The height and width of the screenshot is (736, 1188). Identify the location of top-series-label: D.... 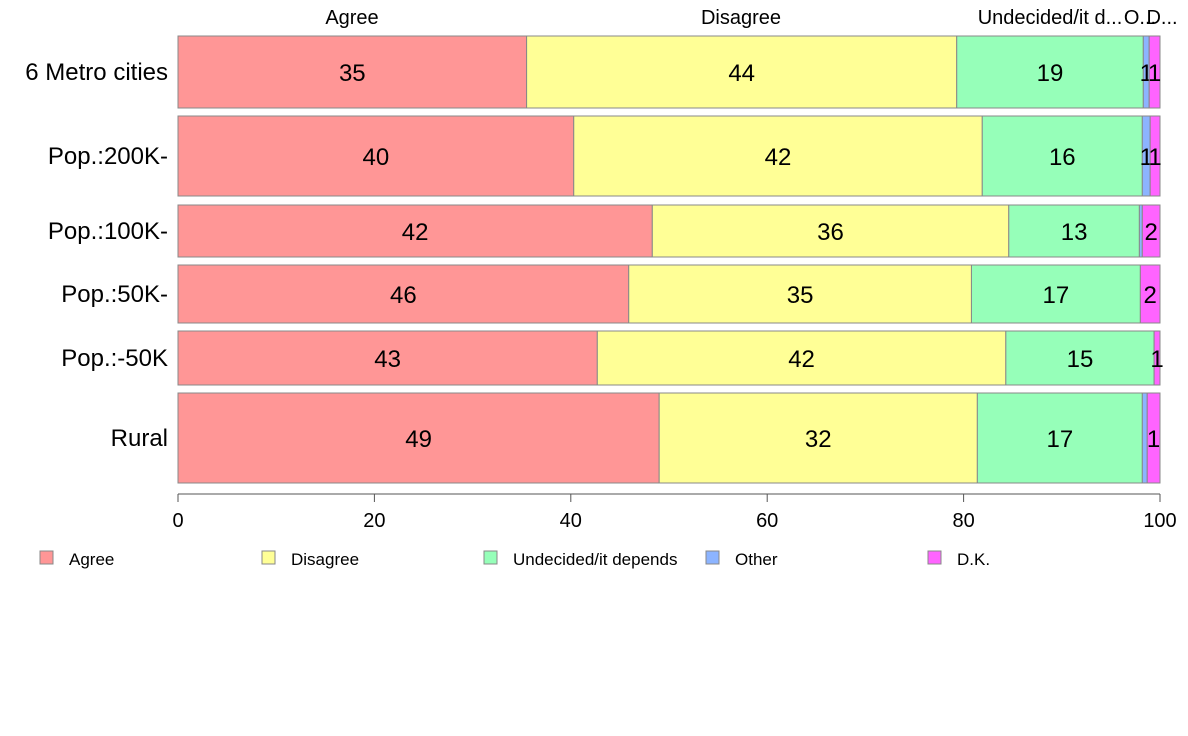
(1161, 18).